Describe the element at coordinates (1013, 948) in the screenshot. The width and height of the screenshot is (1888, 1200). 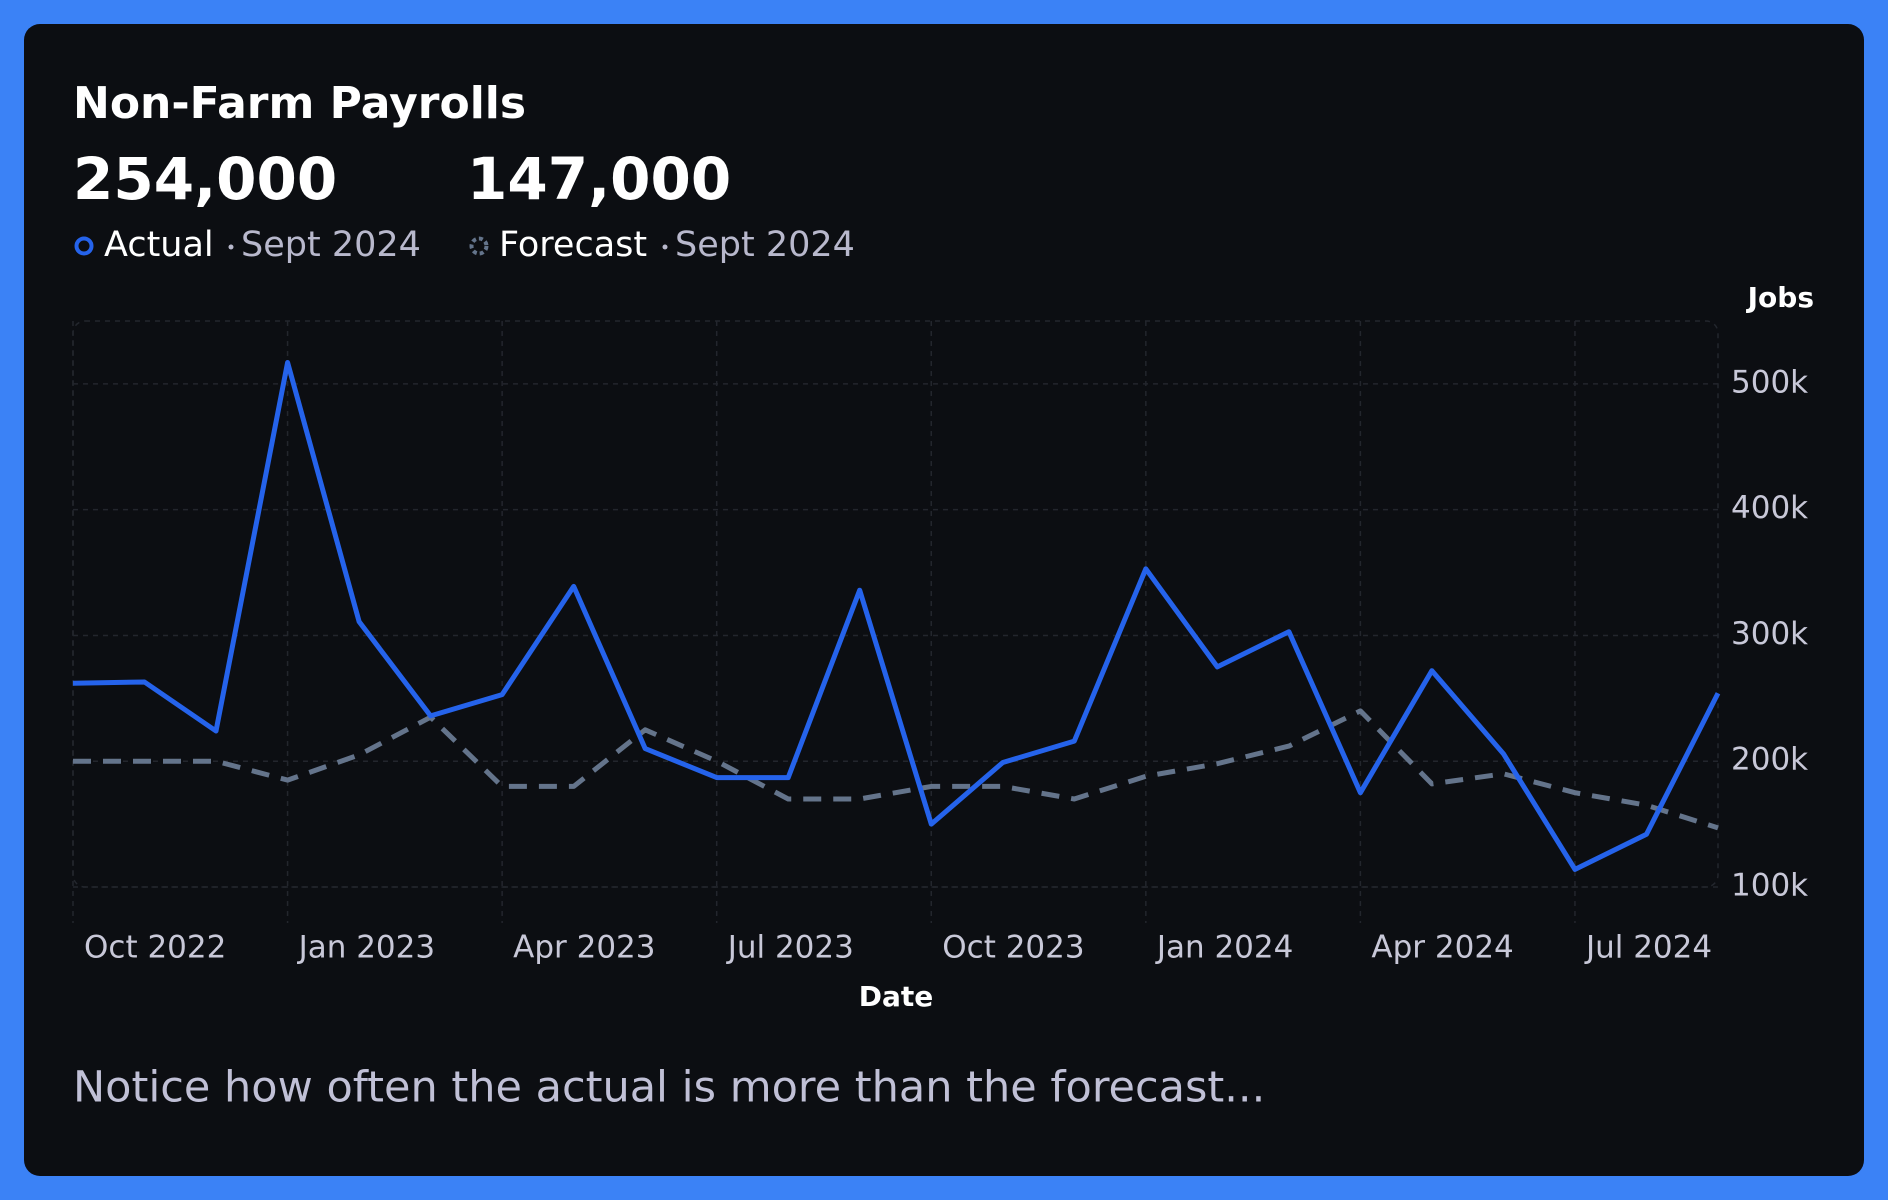
I see `x-tick-label: Oct 2023` at that location.